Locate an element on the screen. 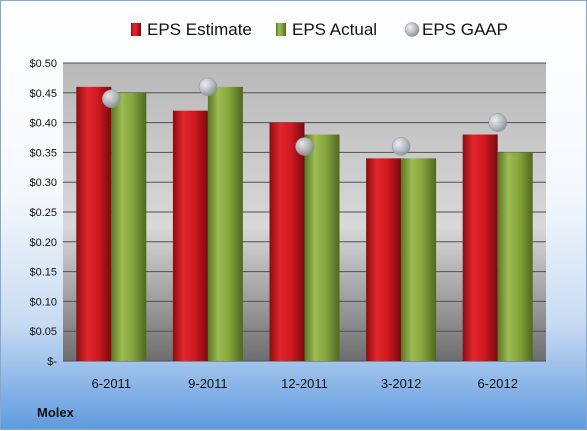  legend-eps-estimate: EPS Estimate is located at coordinates (191, 29).